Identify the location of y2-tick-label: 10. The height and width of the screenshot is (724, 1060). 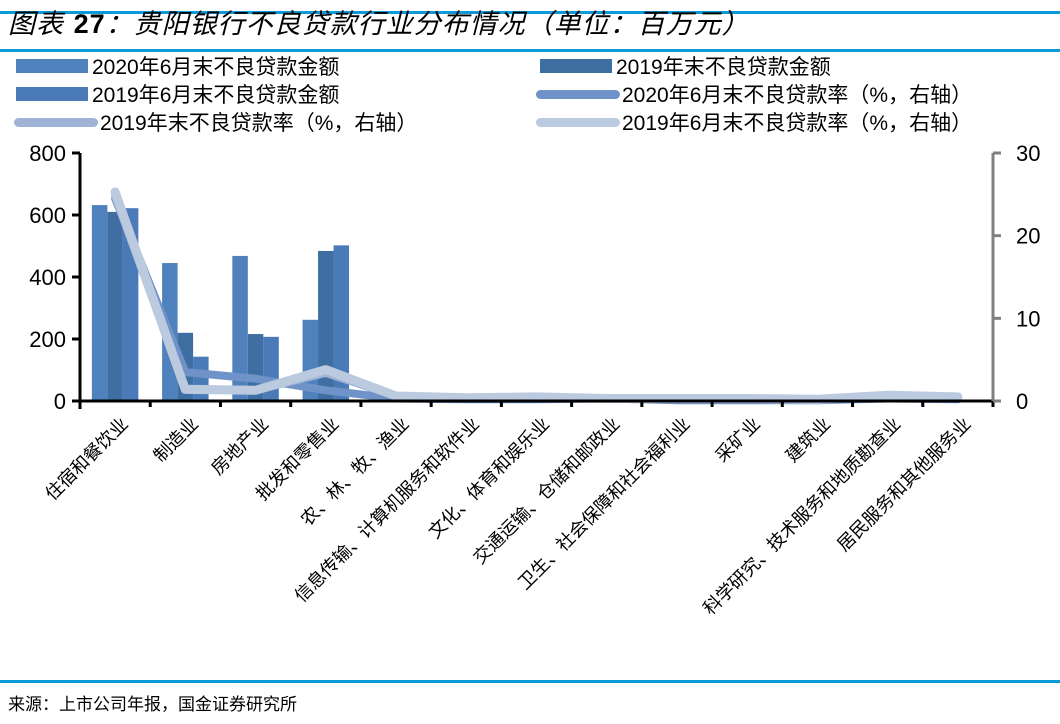
(1028, 318).